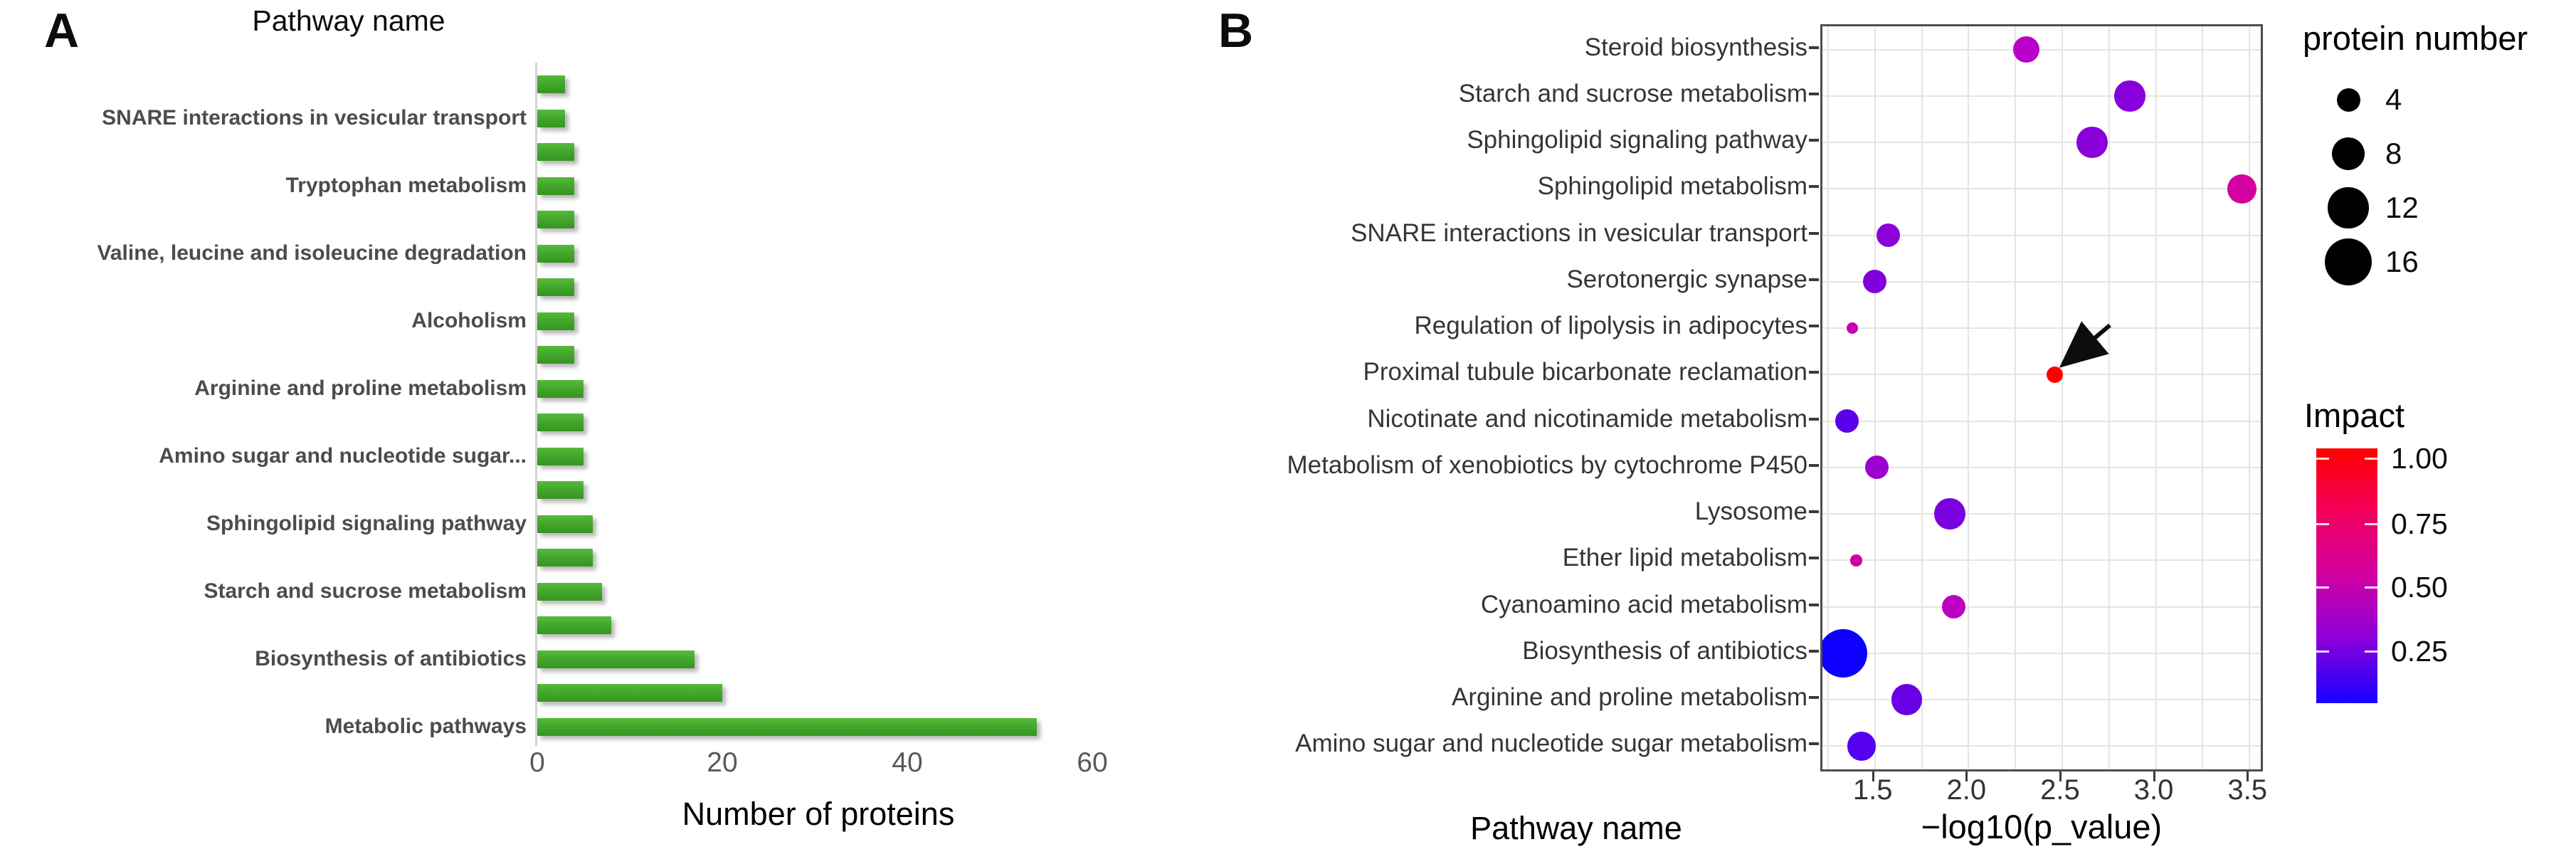  Describe the element at coordinates (536, 404) in the screenshot. I see `panel-a-y-axis-line` at that location.